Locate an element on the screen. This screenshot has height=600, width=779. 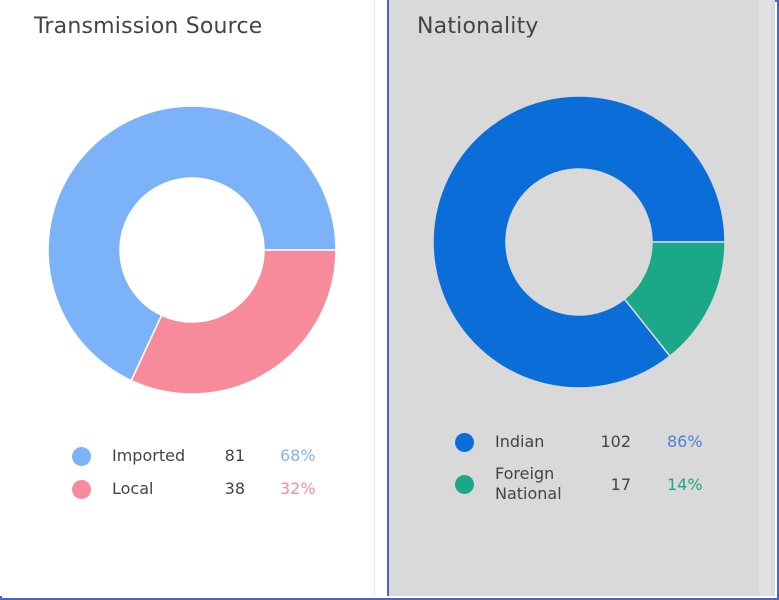
panel-divider is located at coordinates (374, 298).